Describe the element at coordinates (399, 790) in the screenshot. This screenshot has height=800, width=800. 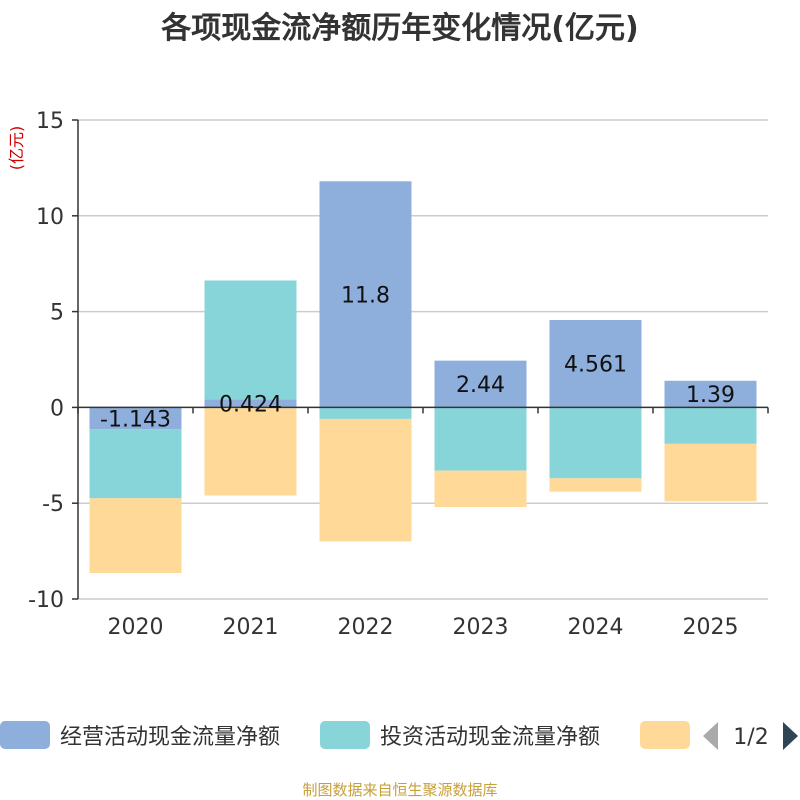
I see `data-source: 制图数据来自恒生聚源数据库` at that location.